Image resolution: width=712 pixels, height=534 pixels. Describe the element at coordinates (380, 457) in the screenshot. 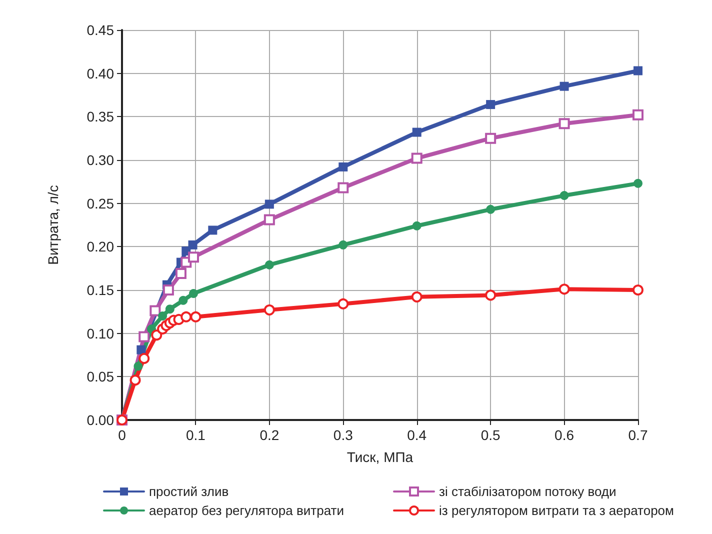

I see `x-axis-title: Тиск, МПа` at that location.